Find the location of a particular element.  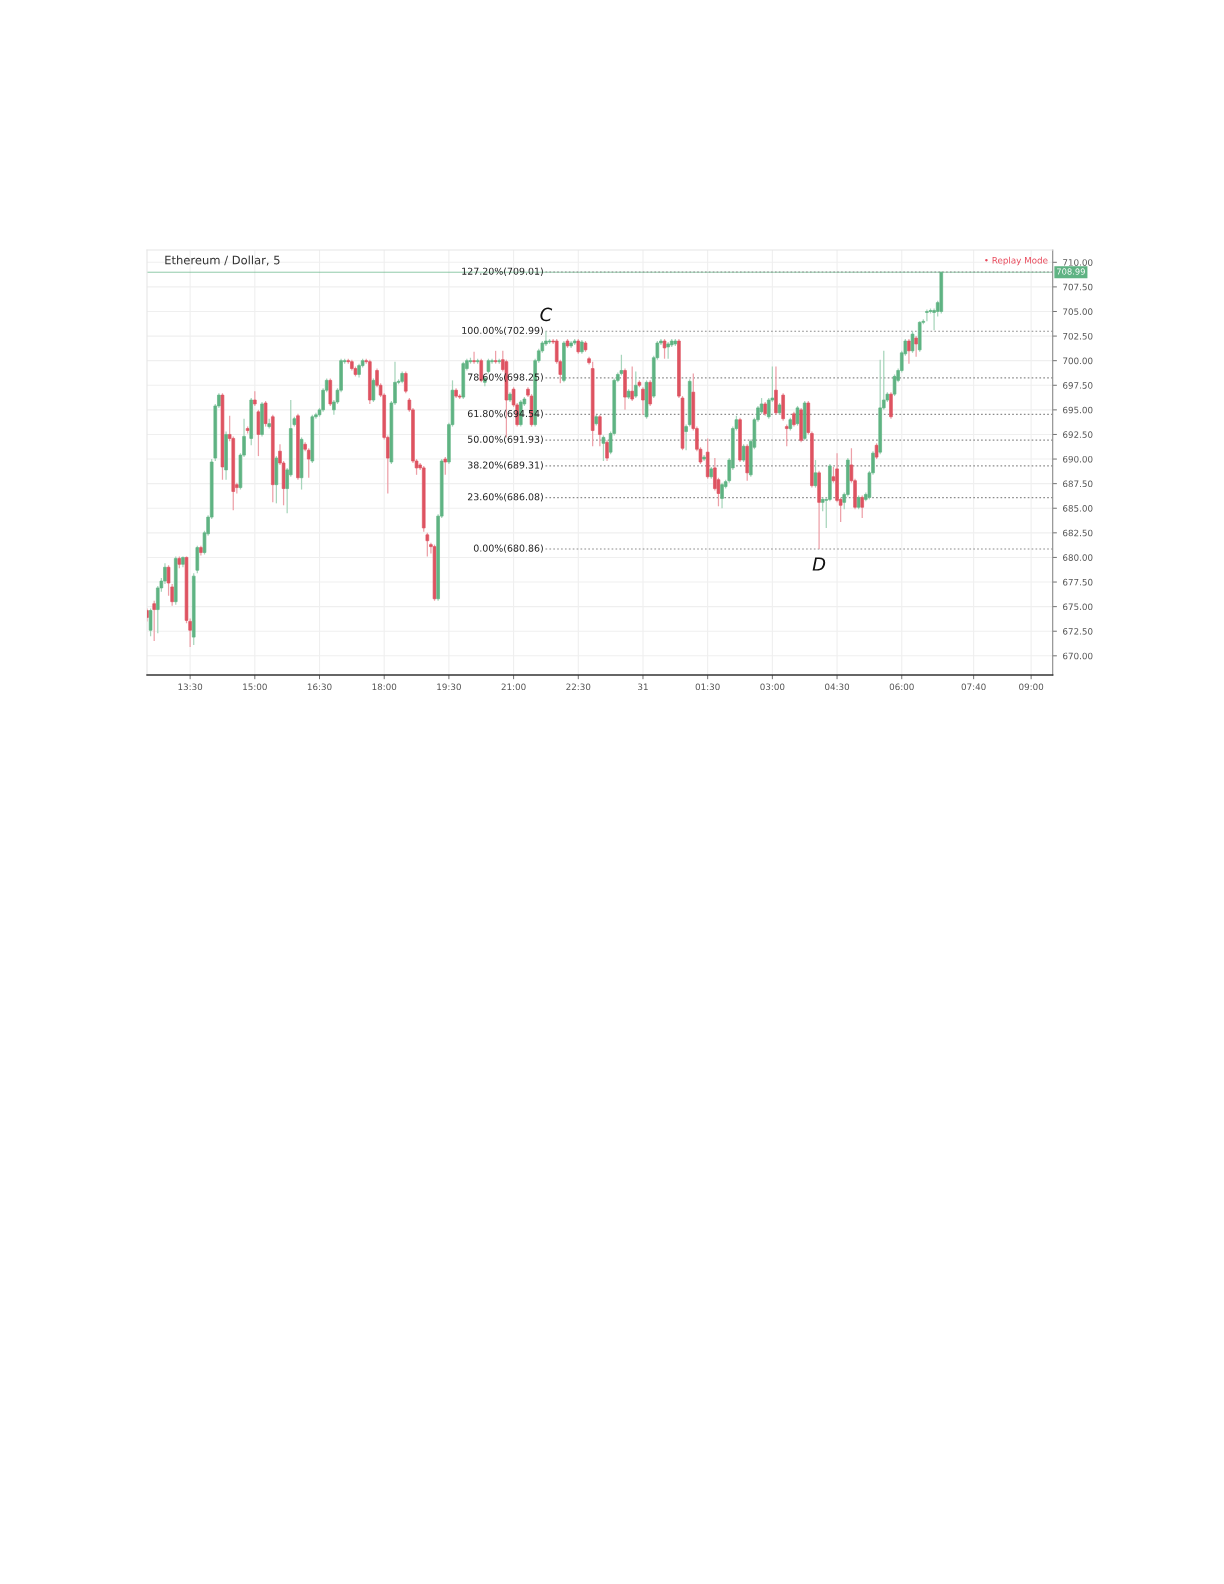

y-tick-label: 702.50 is located at coordinates (1078, 336).